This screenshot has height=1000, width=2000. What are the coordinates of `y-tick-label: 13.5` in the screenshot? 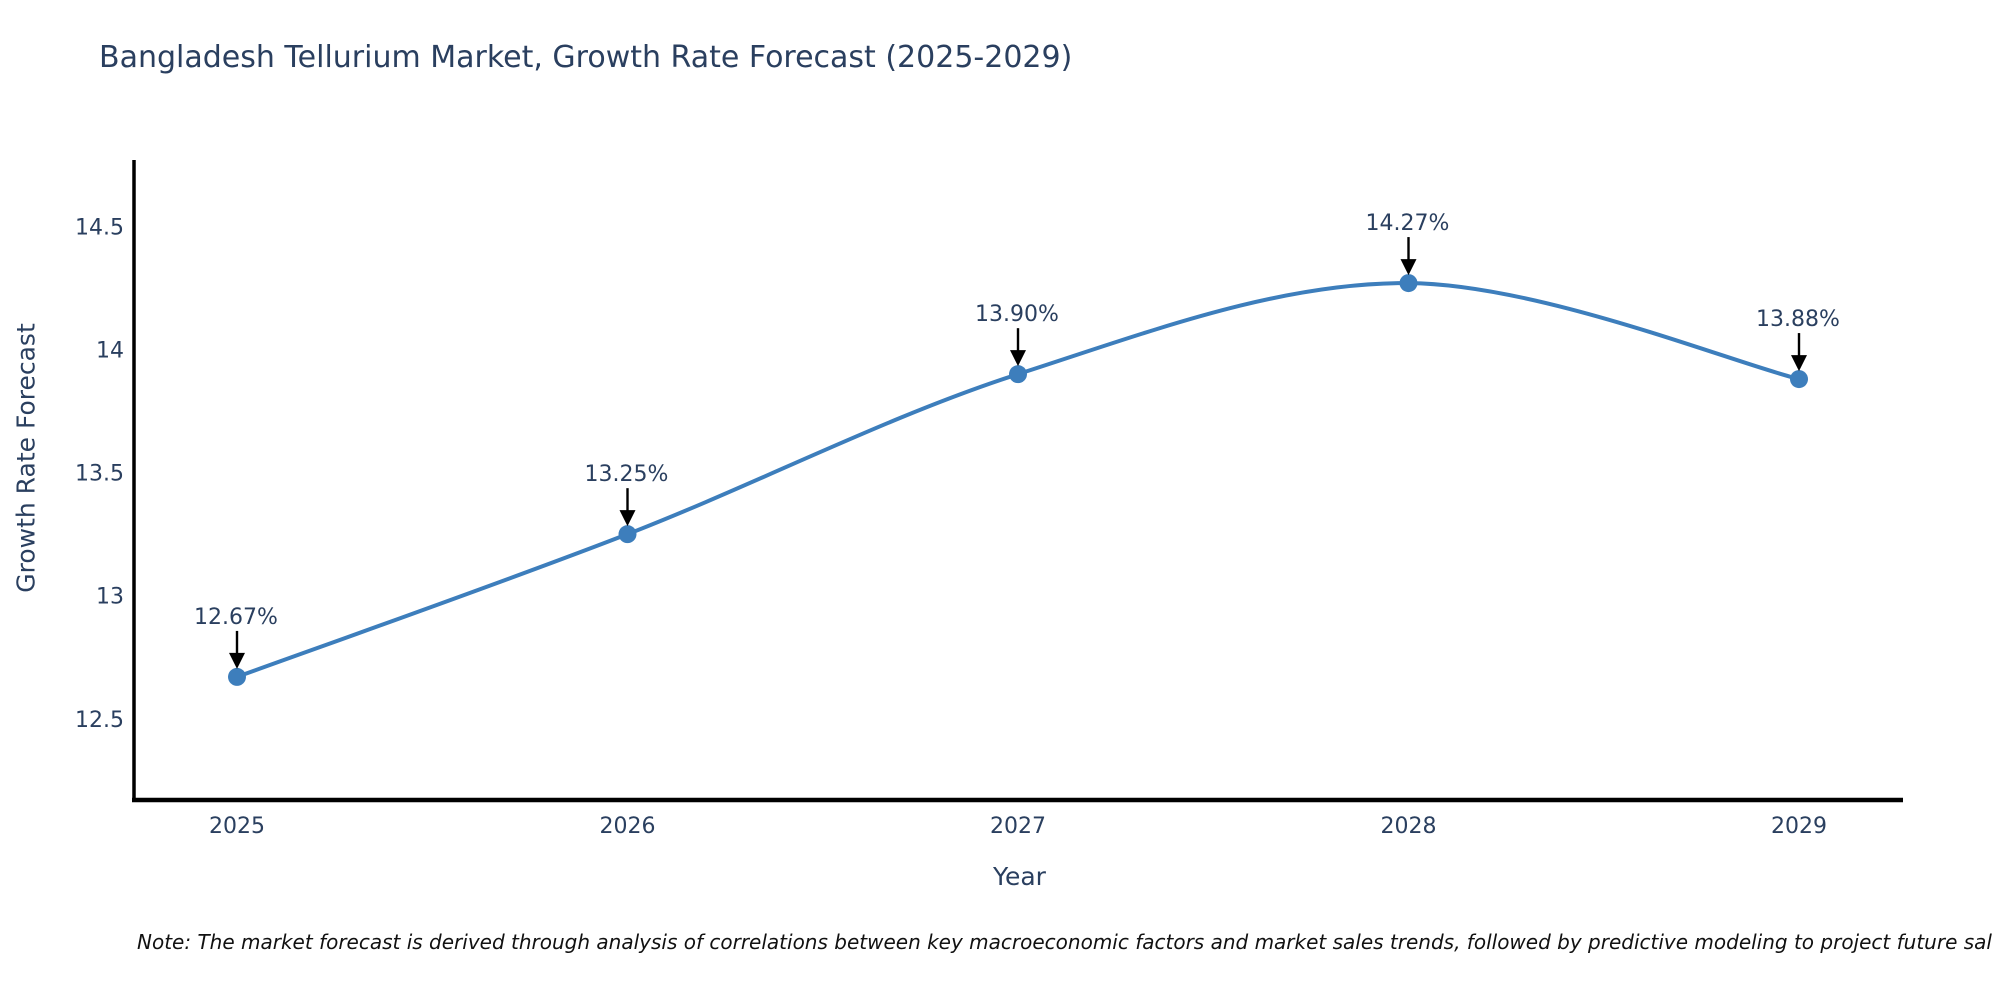 It's located at (99, 474).